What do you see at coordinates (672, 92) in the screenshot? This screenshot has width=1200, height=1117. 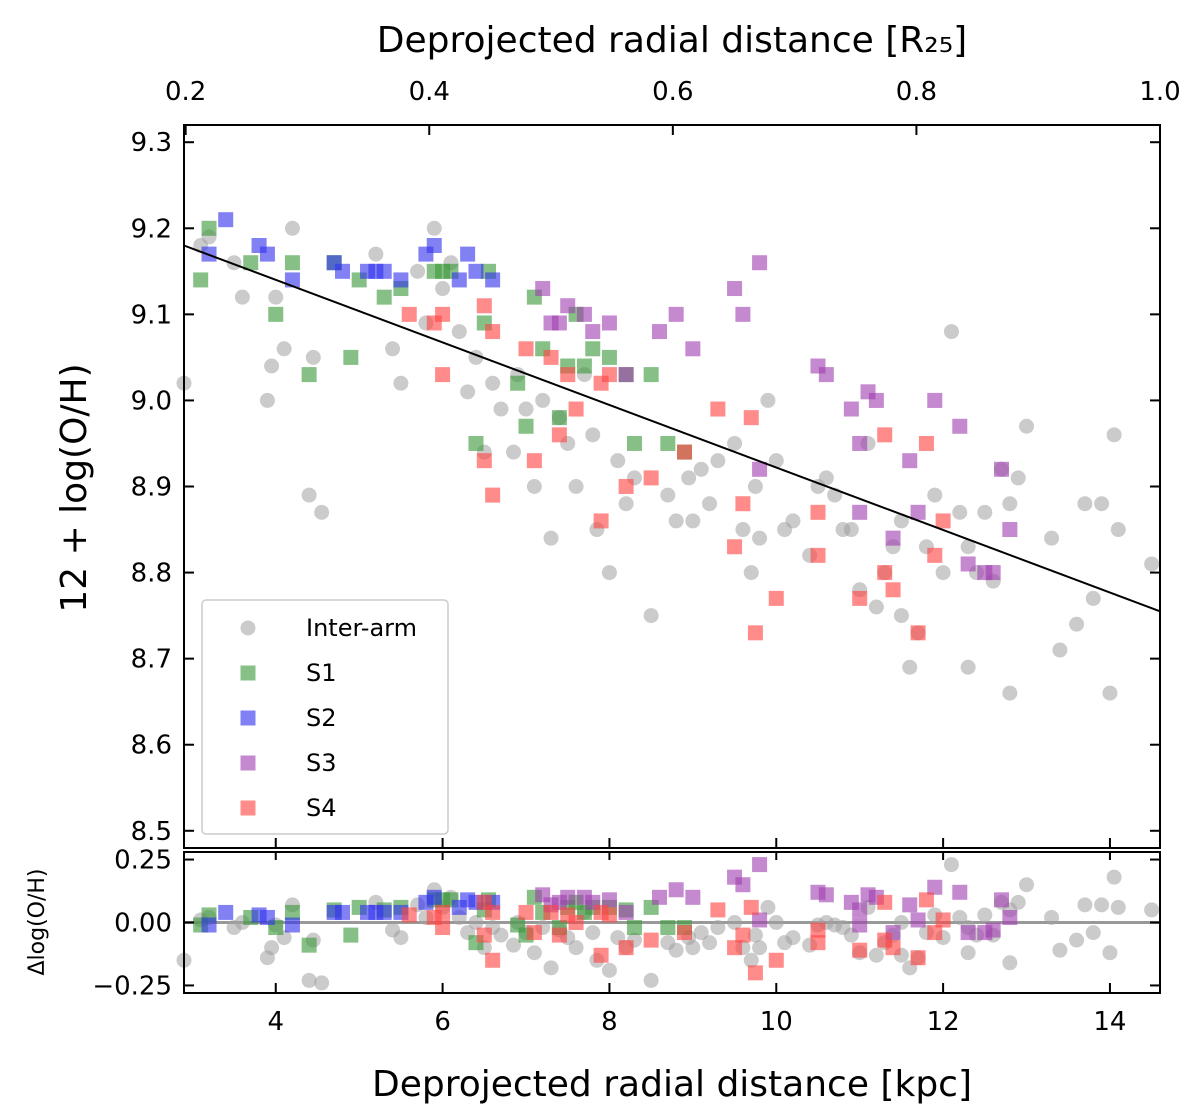 I see `top-x-tick-label: 0.6` at bounding box center [672, 92].